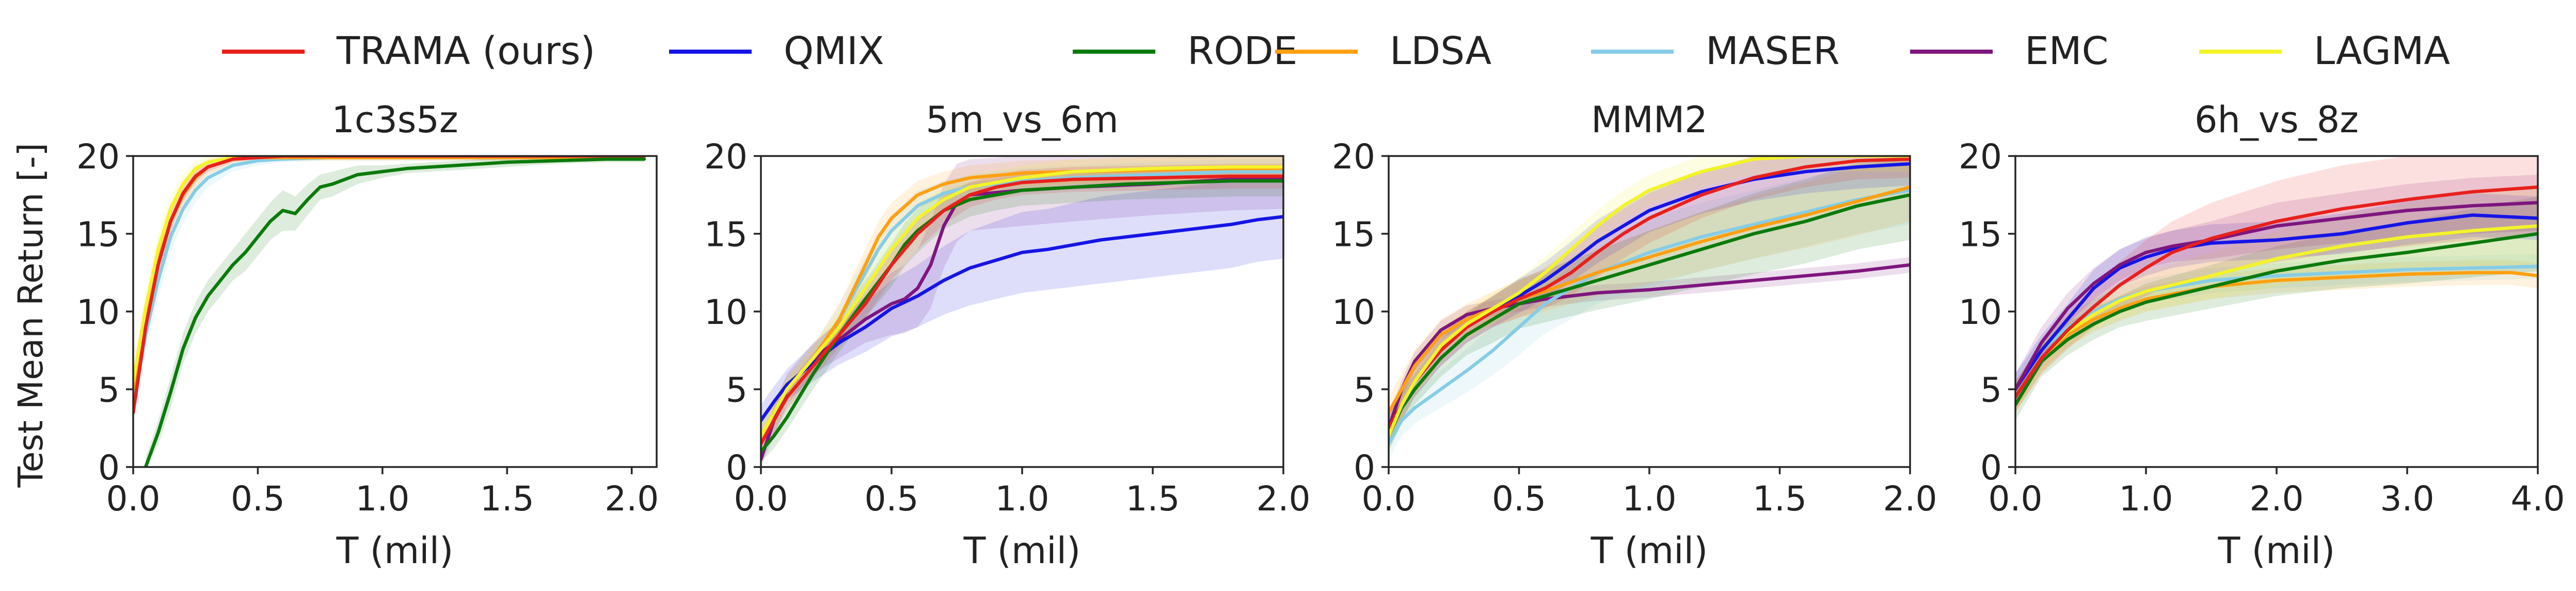 The image size is (2576, 591). I want to click on legend-entry-lagma: LAGMA, so click(2324, 51).